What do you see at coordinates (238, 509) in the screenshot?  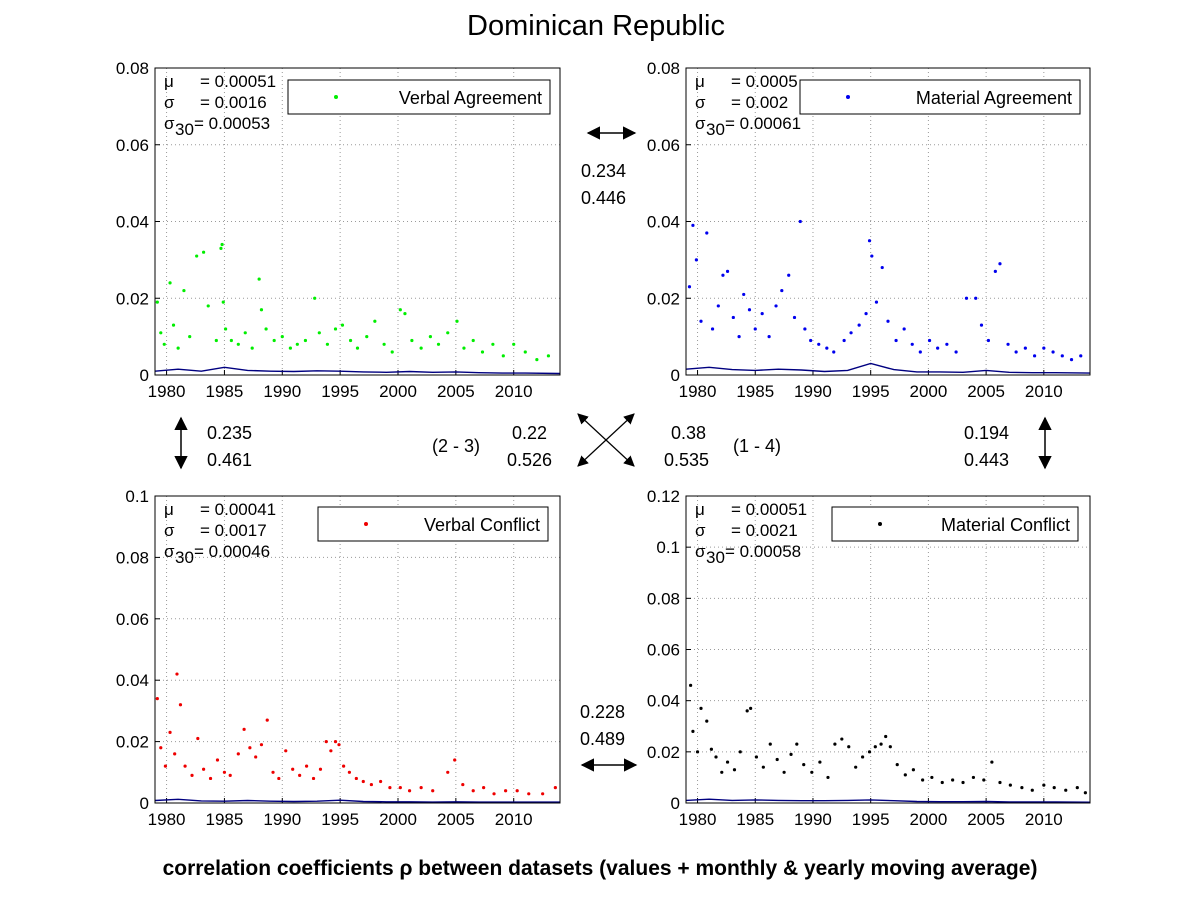 I see `stat-value: = 0.00041` at bounding box center [238, 509].